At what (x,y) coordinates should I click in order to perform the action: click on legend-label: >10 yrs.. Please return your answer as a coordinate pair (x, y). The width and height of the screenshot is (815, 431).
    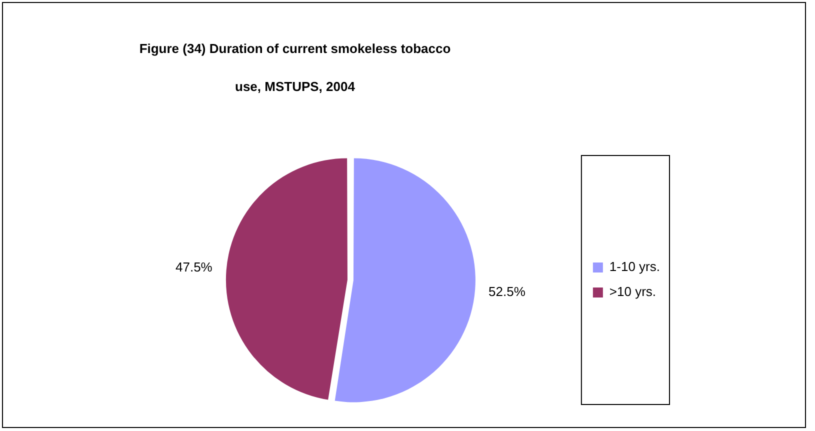
    Looking at the image, I should click on (632, 292).